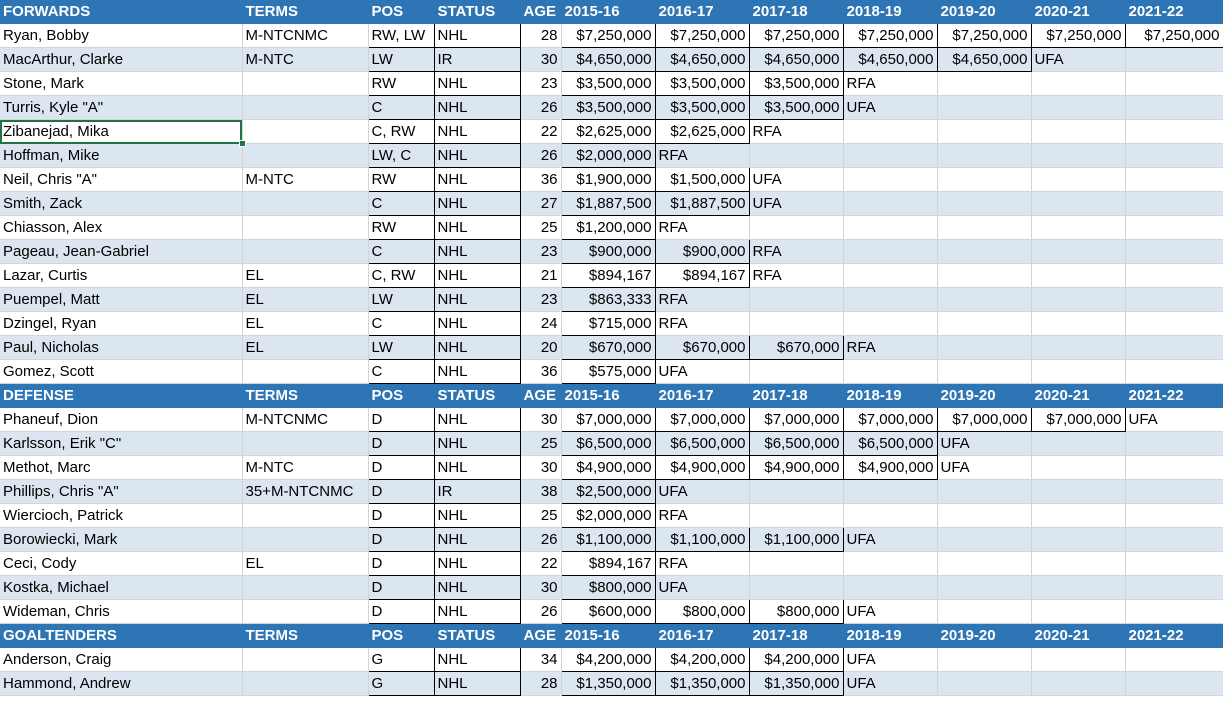  I want to click on salary-cell: $1,350,000, so click(608, 683).